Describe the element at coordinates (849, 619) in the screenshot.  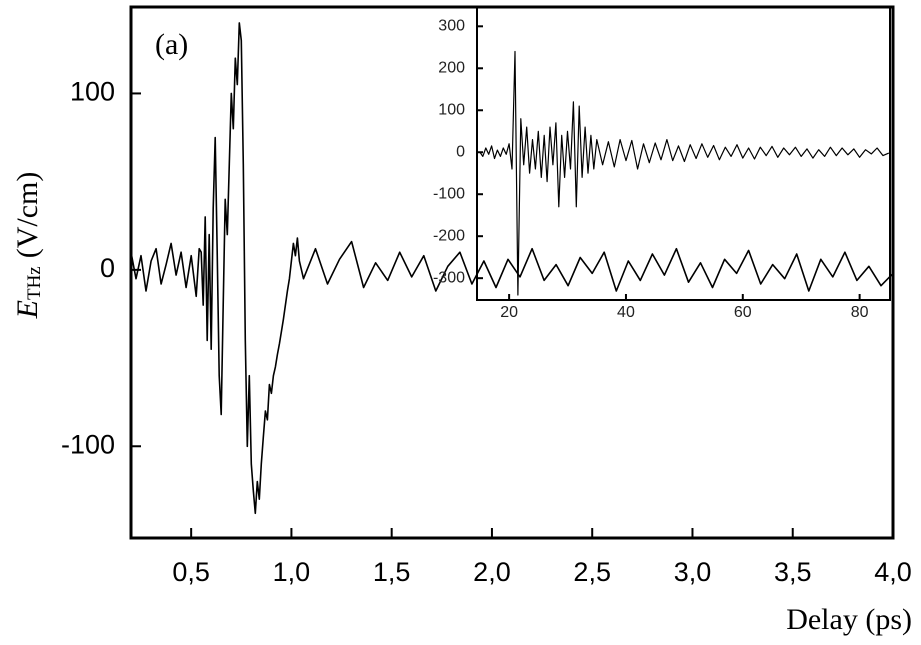
I see `x-axis-label: Delay (ps)` at that location.